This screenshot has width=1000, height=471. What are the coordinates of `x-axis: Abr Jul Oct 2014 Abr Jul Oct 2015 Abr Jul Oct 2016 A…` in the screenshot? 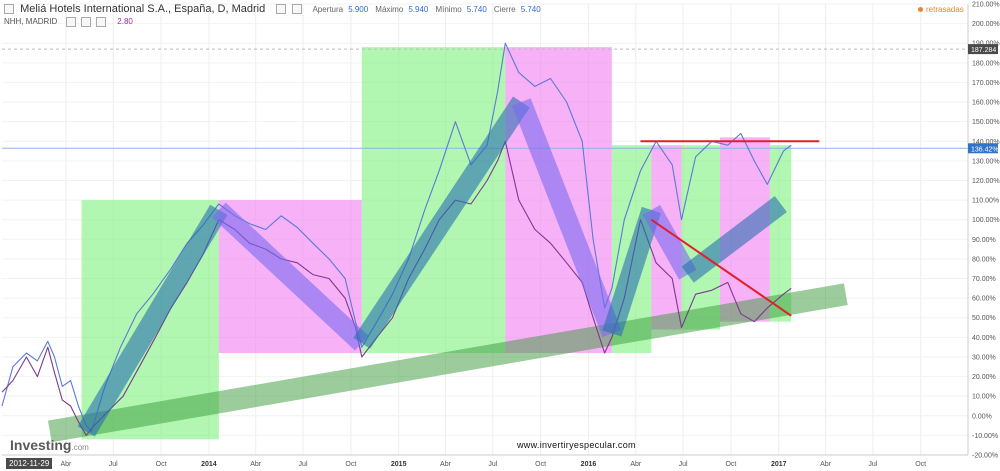 It's located at (485, 461).